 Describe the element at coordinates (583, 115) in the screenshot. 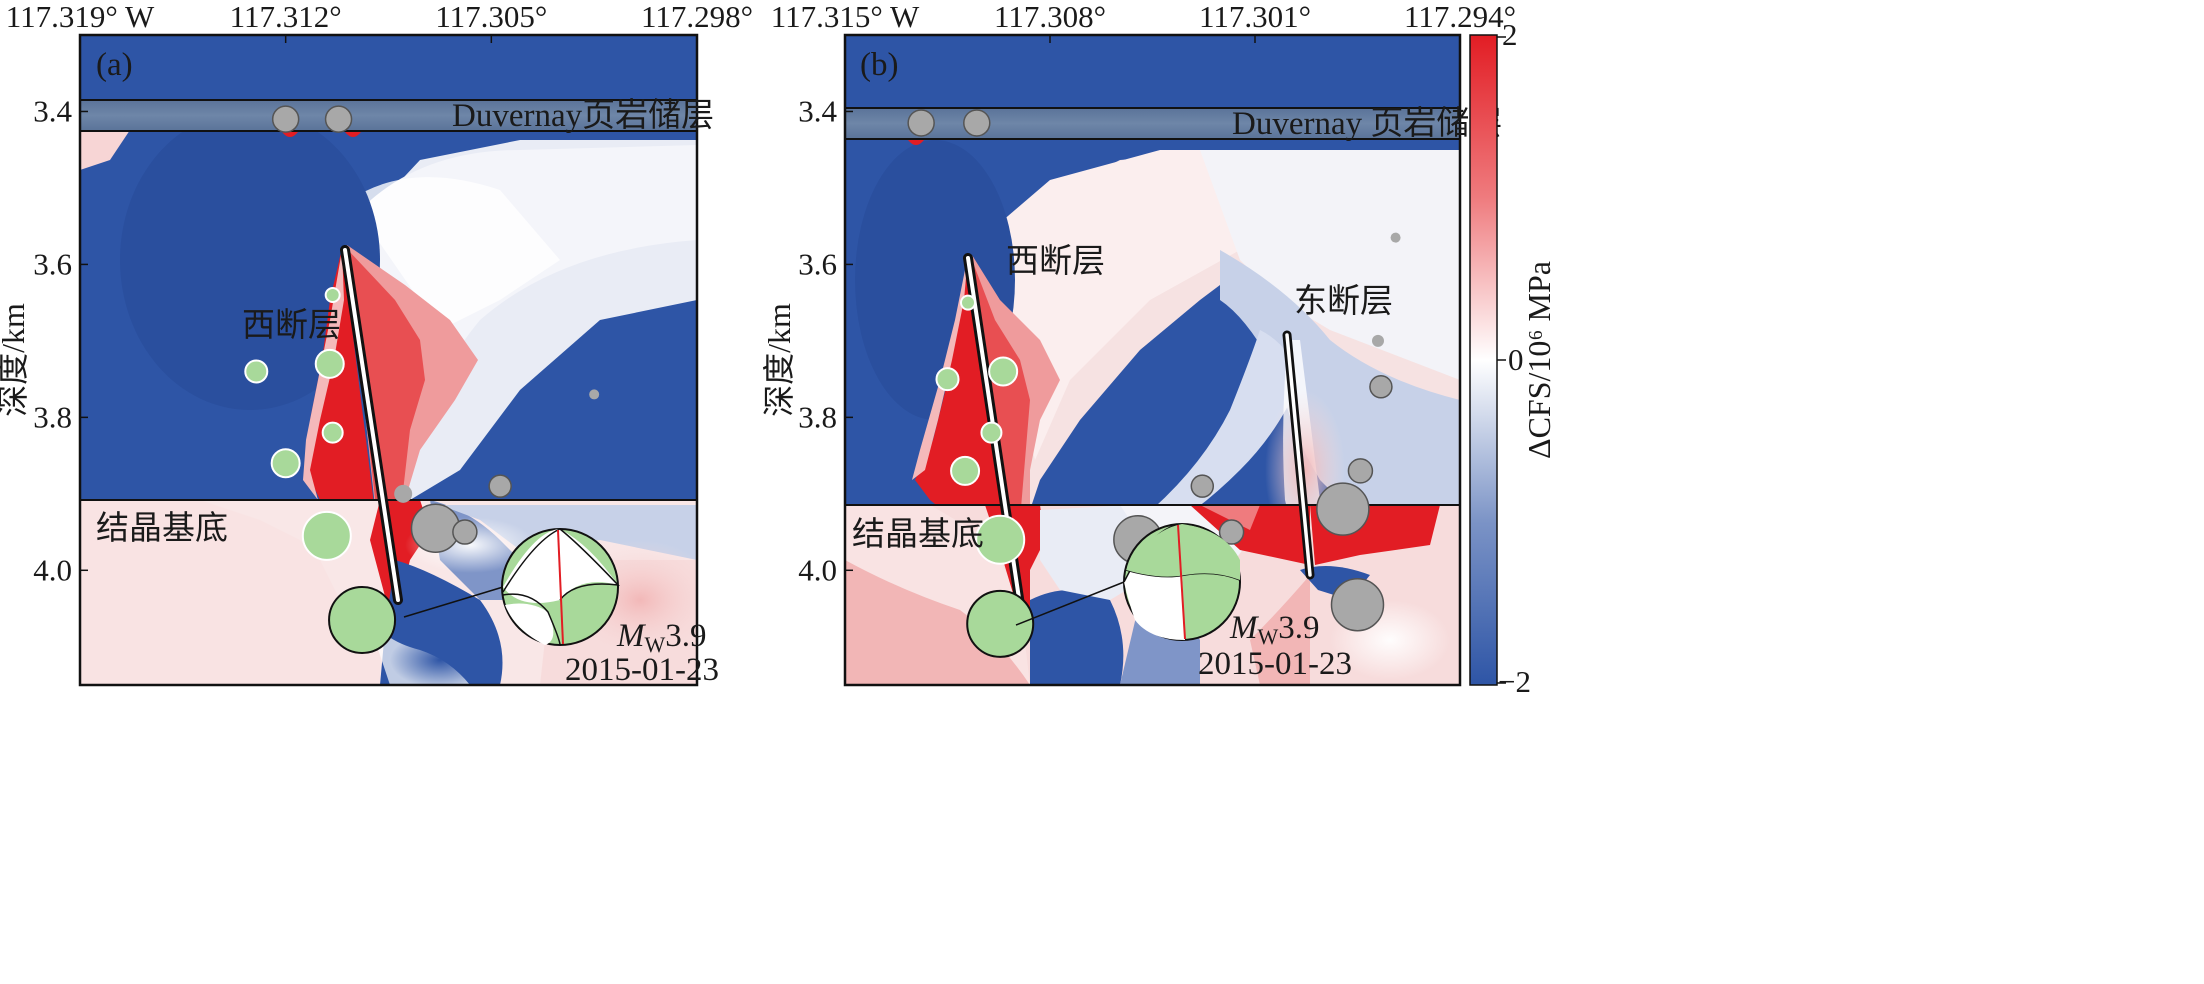

I see `panel-a-reservoir-label: Duvernay页岩储层` at that location.